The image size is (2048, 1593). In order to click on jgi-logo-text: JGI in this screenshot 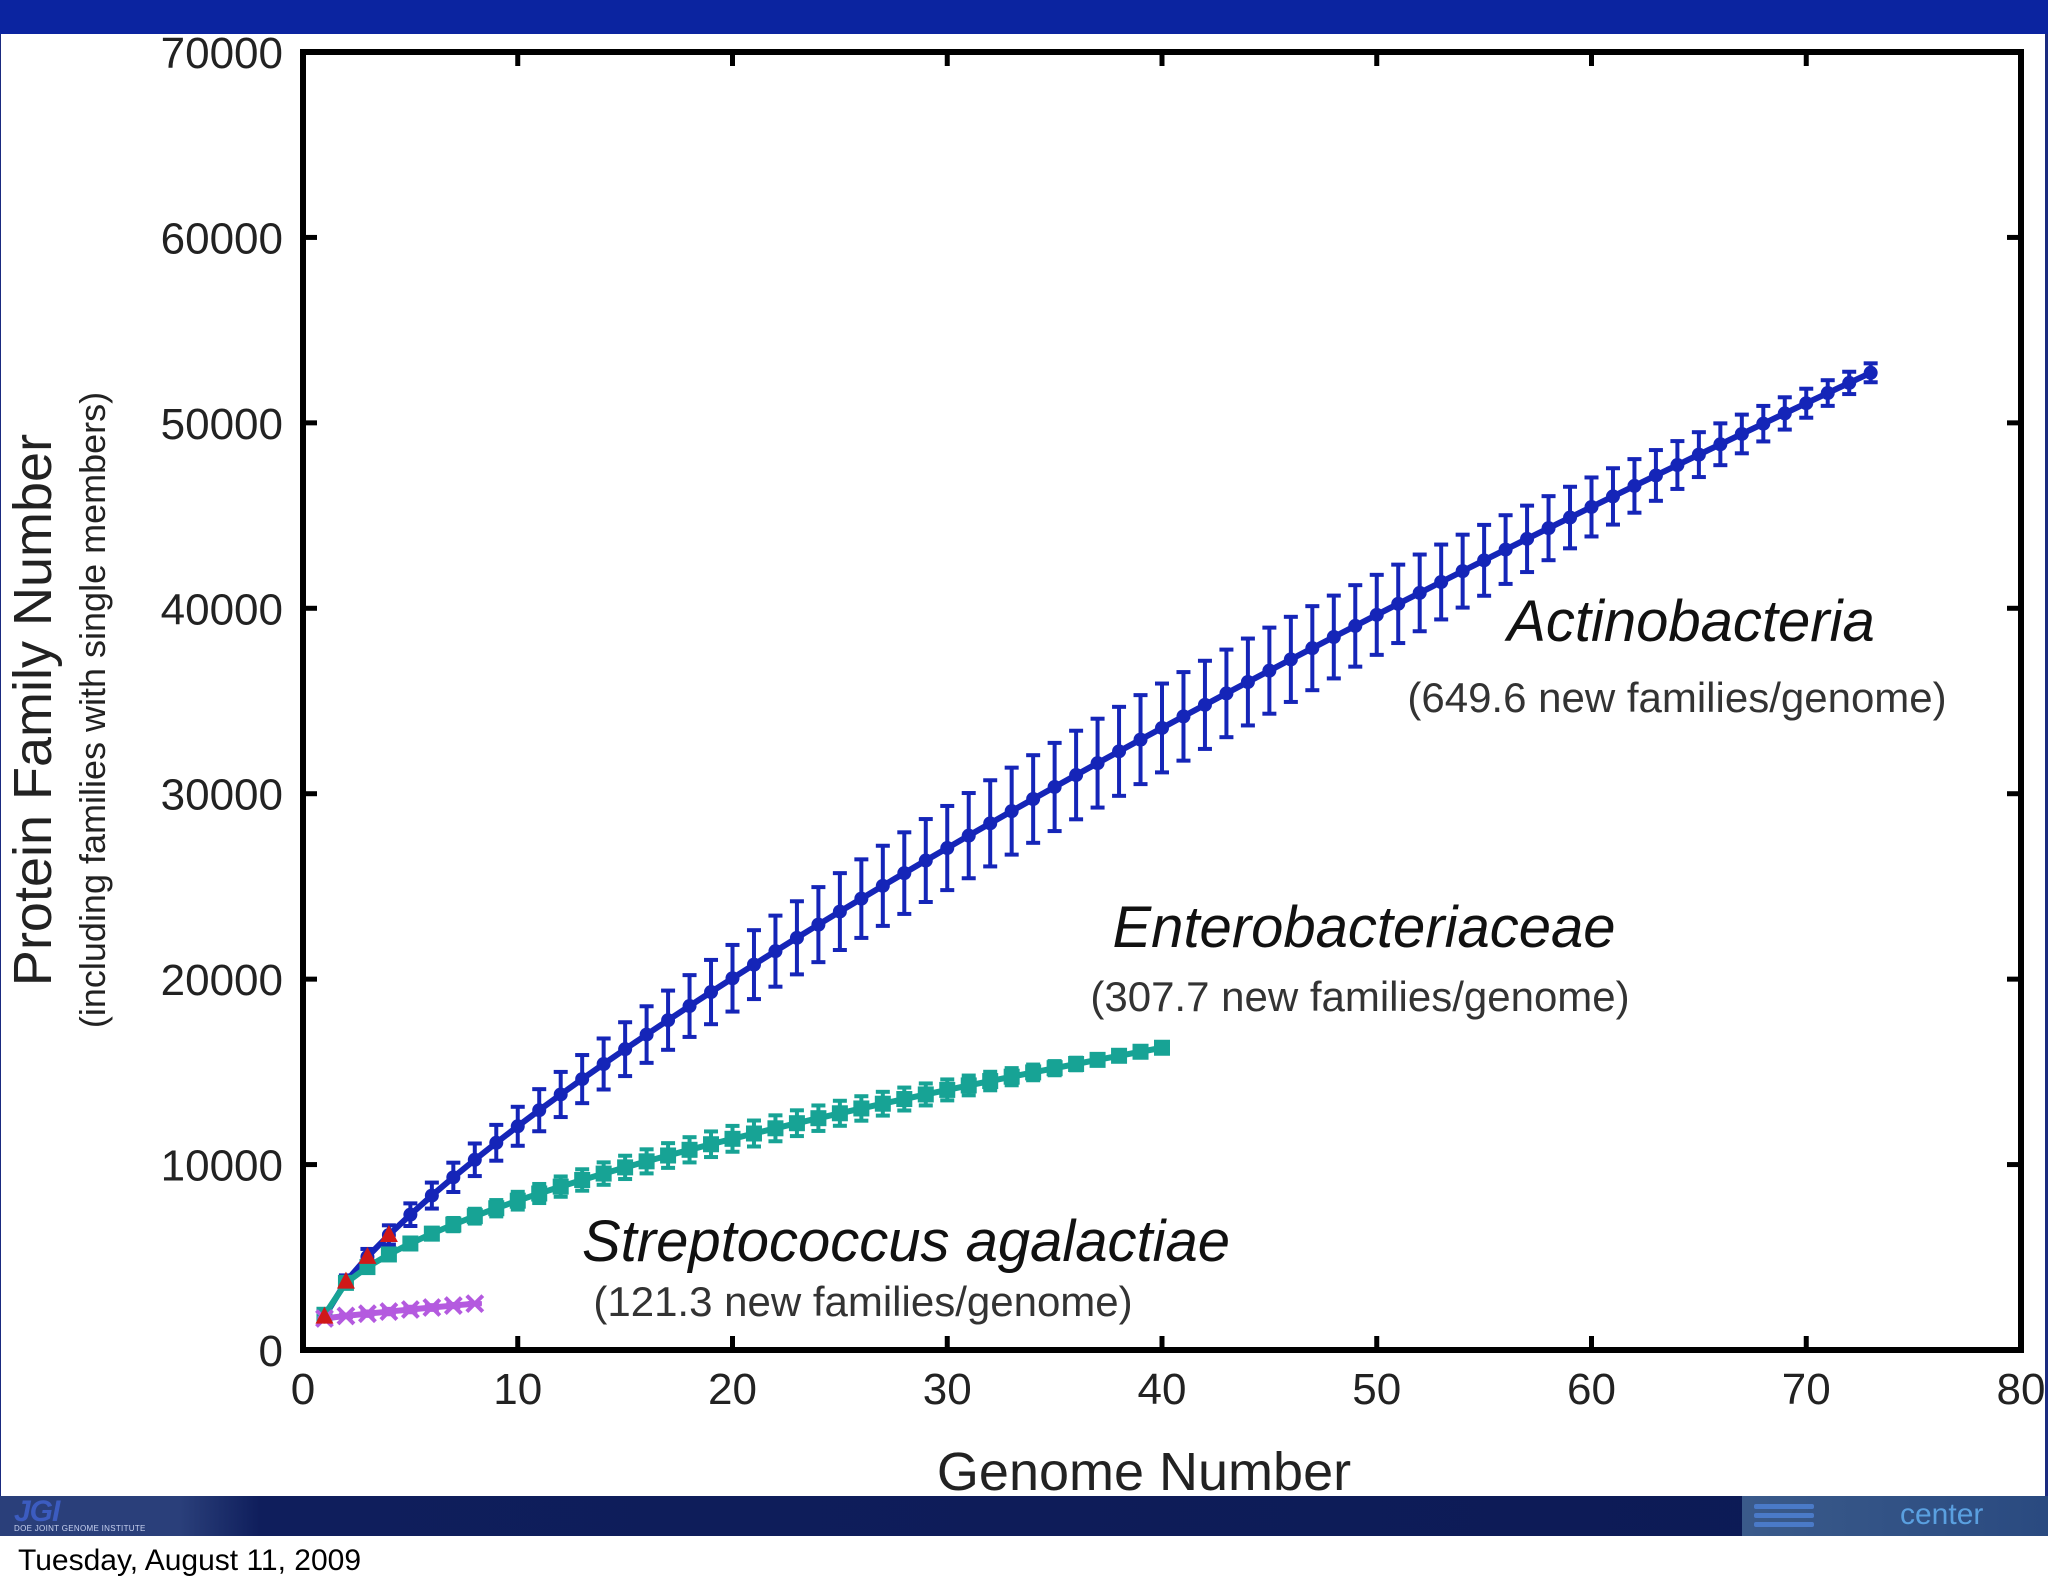, I will do `click(37, 1511)`.